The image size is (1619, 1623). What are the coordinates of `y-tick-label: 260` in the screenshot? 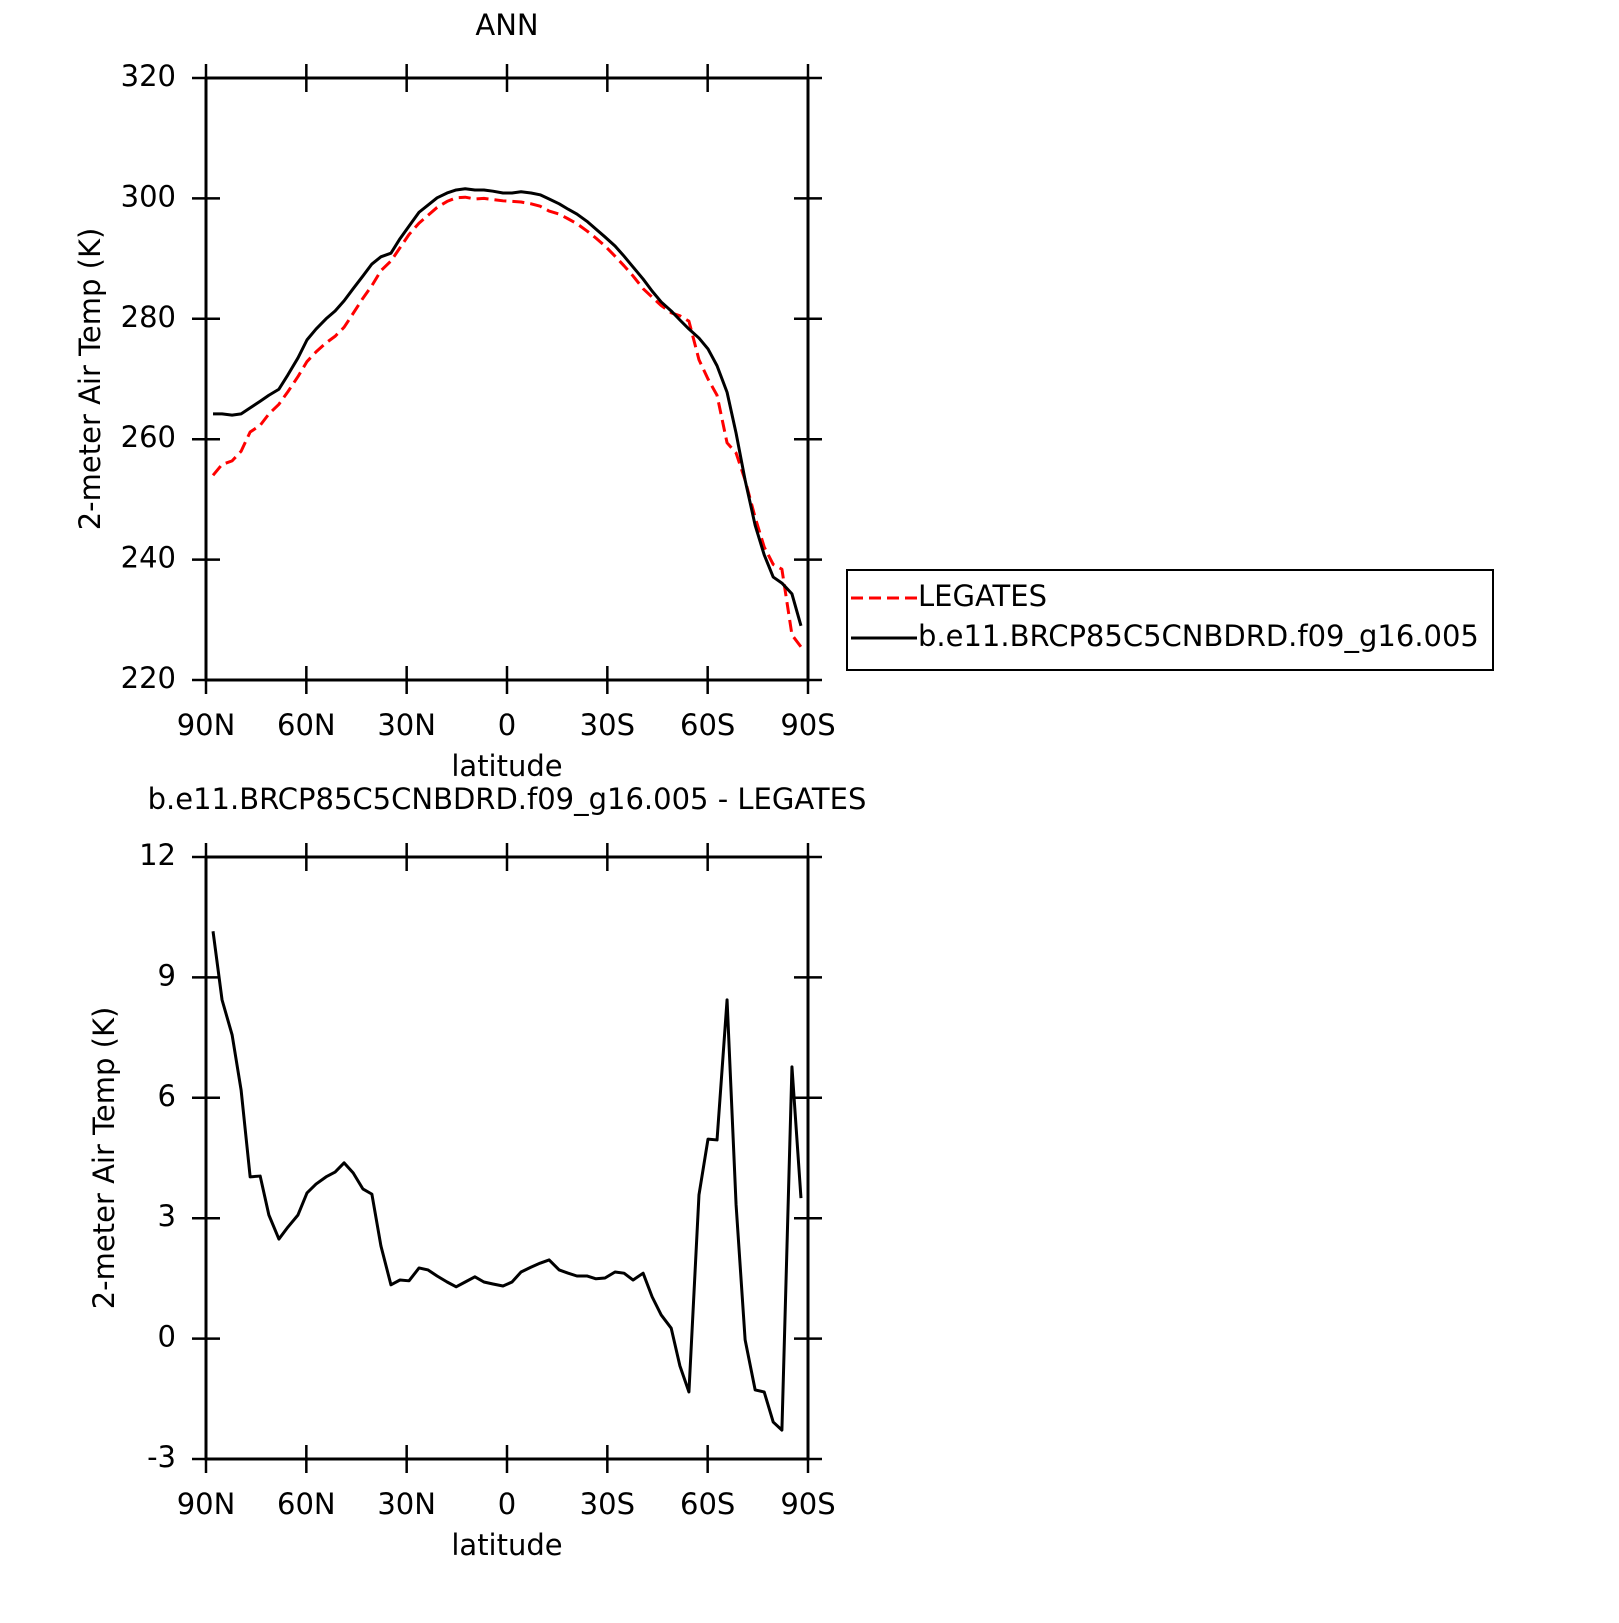 It's located at (148, 437).